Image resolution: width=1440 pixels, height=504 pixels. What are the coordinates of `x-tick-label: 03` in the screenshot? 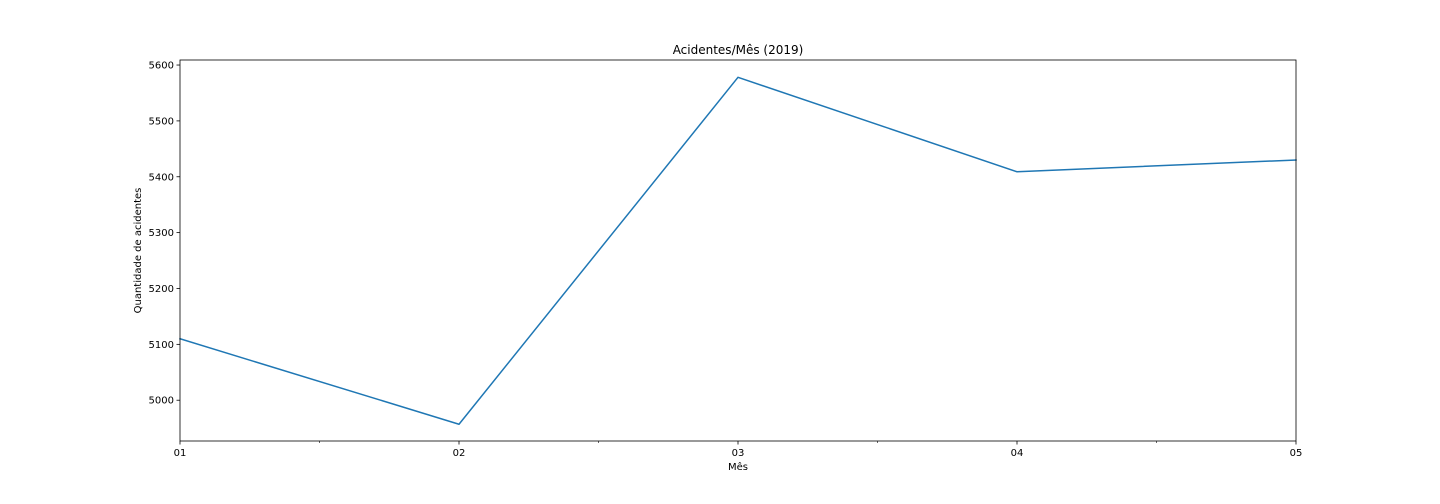 It's located at (738, 453).